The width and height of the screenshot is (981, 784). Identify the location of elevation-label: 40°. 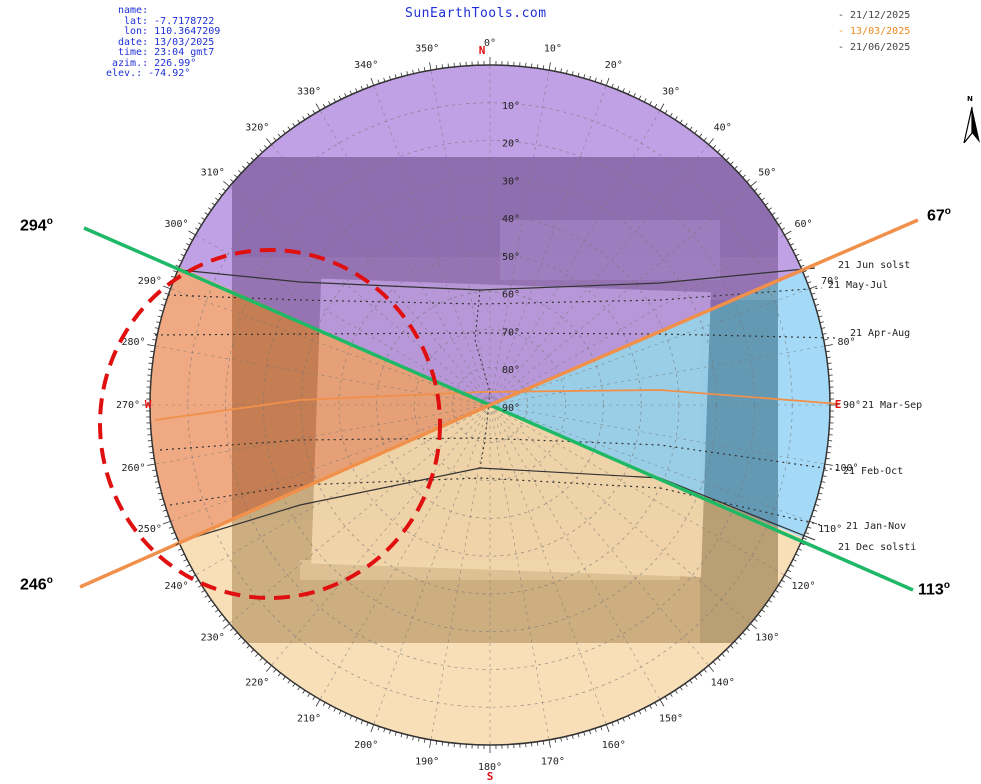
(511, 219).